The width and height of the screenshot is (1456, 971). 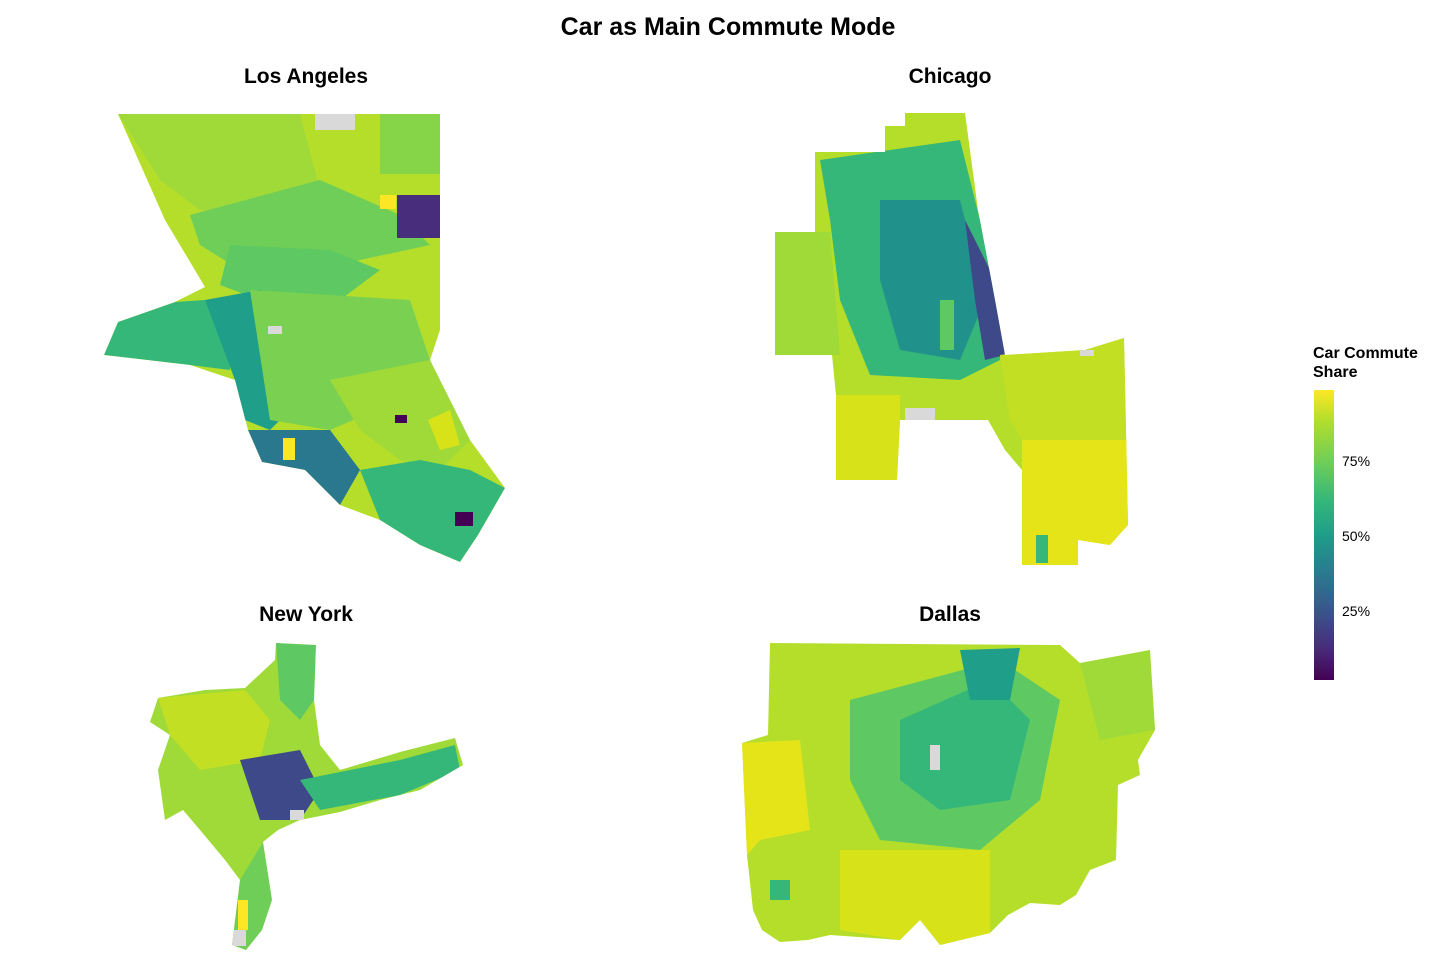 I want to click on la-fill, so click(x=304, y=338).